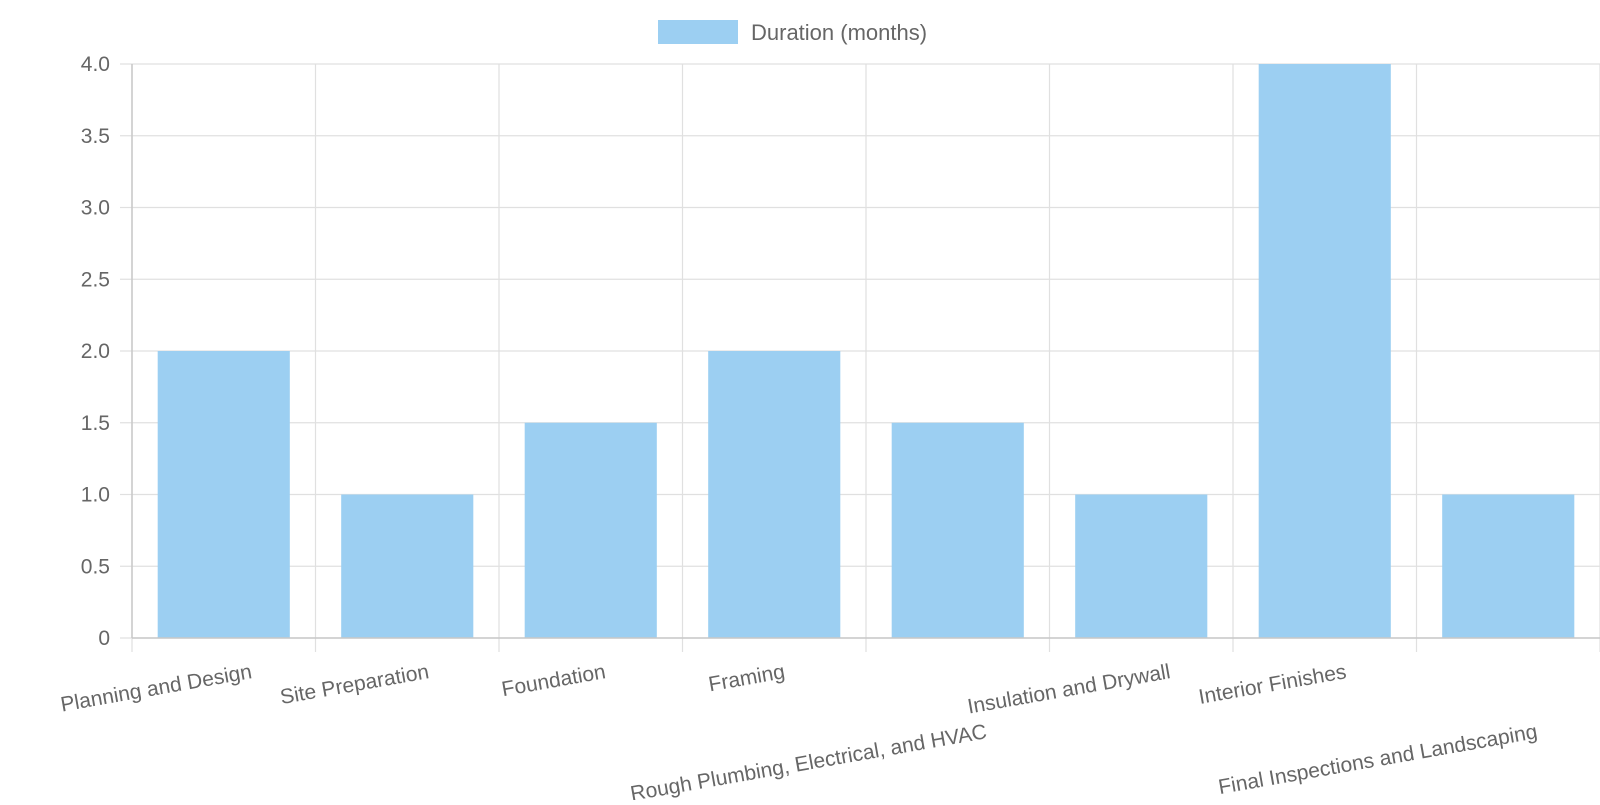 The height and width of the screenshot is (805, 1600). Describe the element at coordinates (95, 64) in the screenshot. I see `y-tick-label: 4.0` at that location.